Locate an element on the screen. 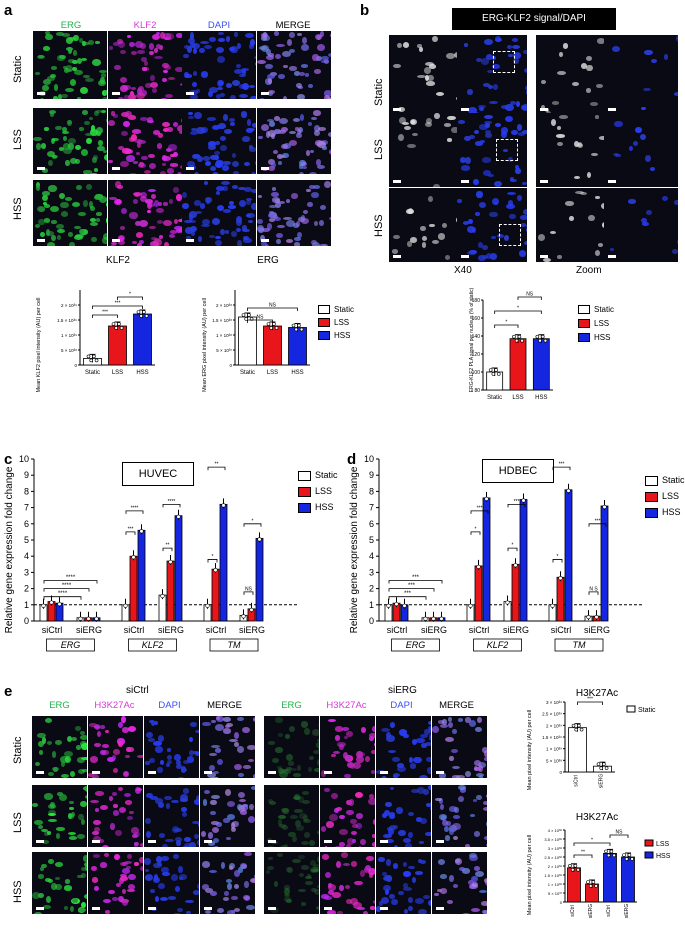 The width and height of the screenshot is (685, 939). bar is located at coordinates (518, 364).